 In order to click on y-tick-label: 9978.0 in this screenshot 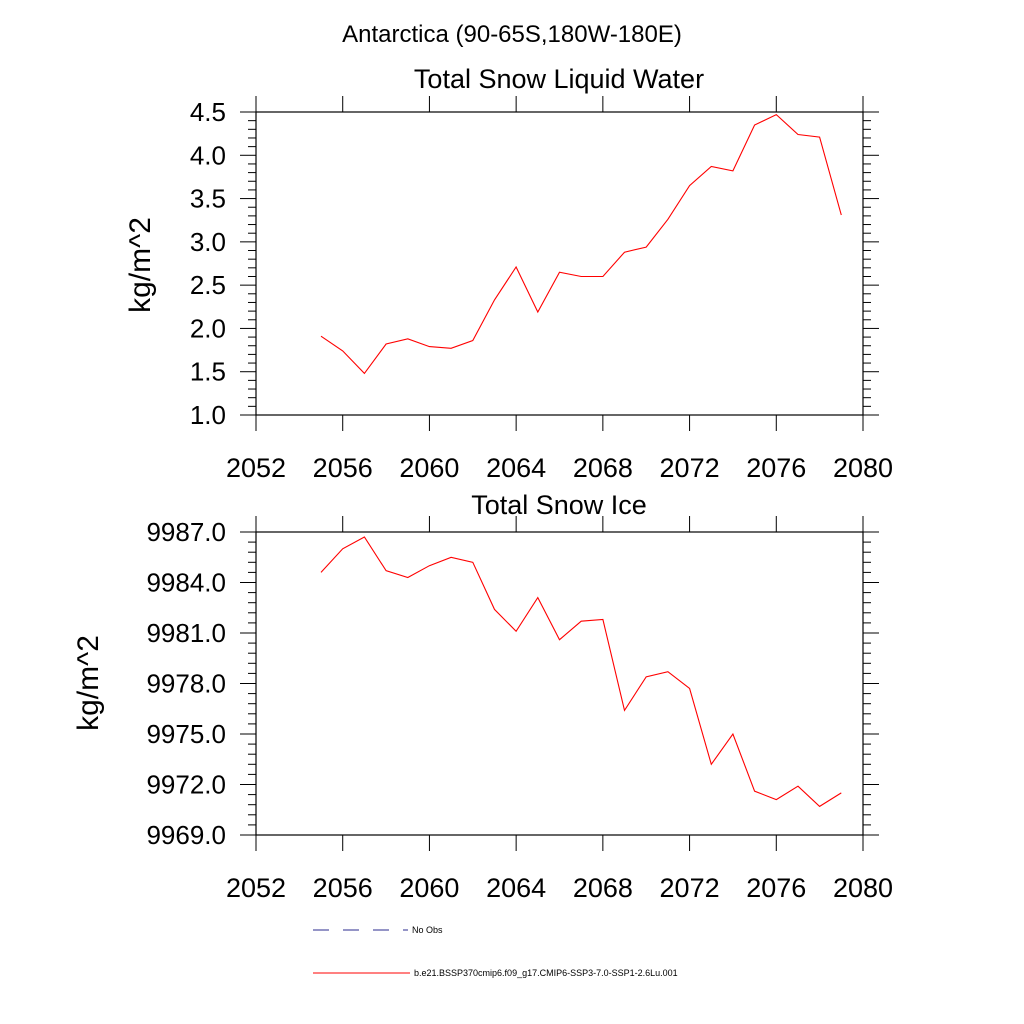, I will do `click(186, 684)`.